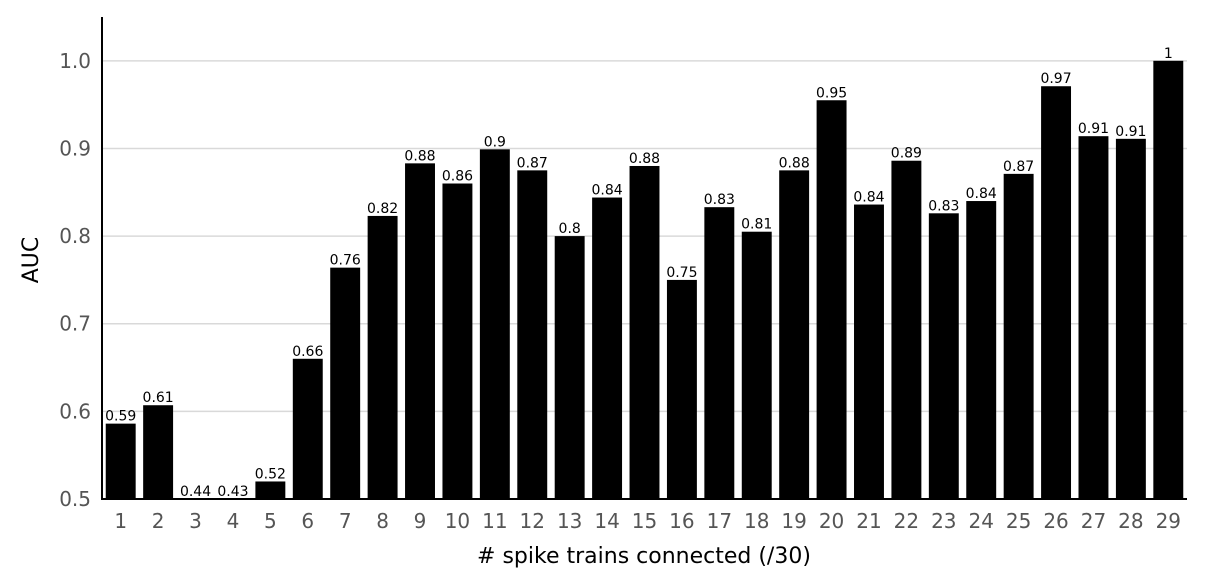 The image size is (1205, 588). What do you see at coordinates (120, 417) in the screenshot?
I see `data-label: 0.59` at bounding box center [120, 417].